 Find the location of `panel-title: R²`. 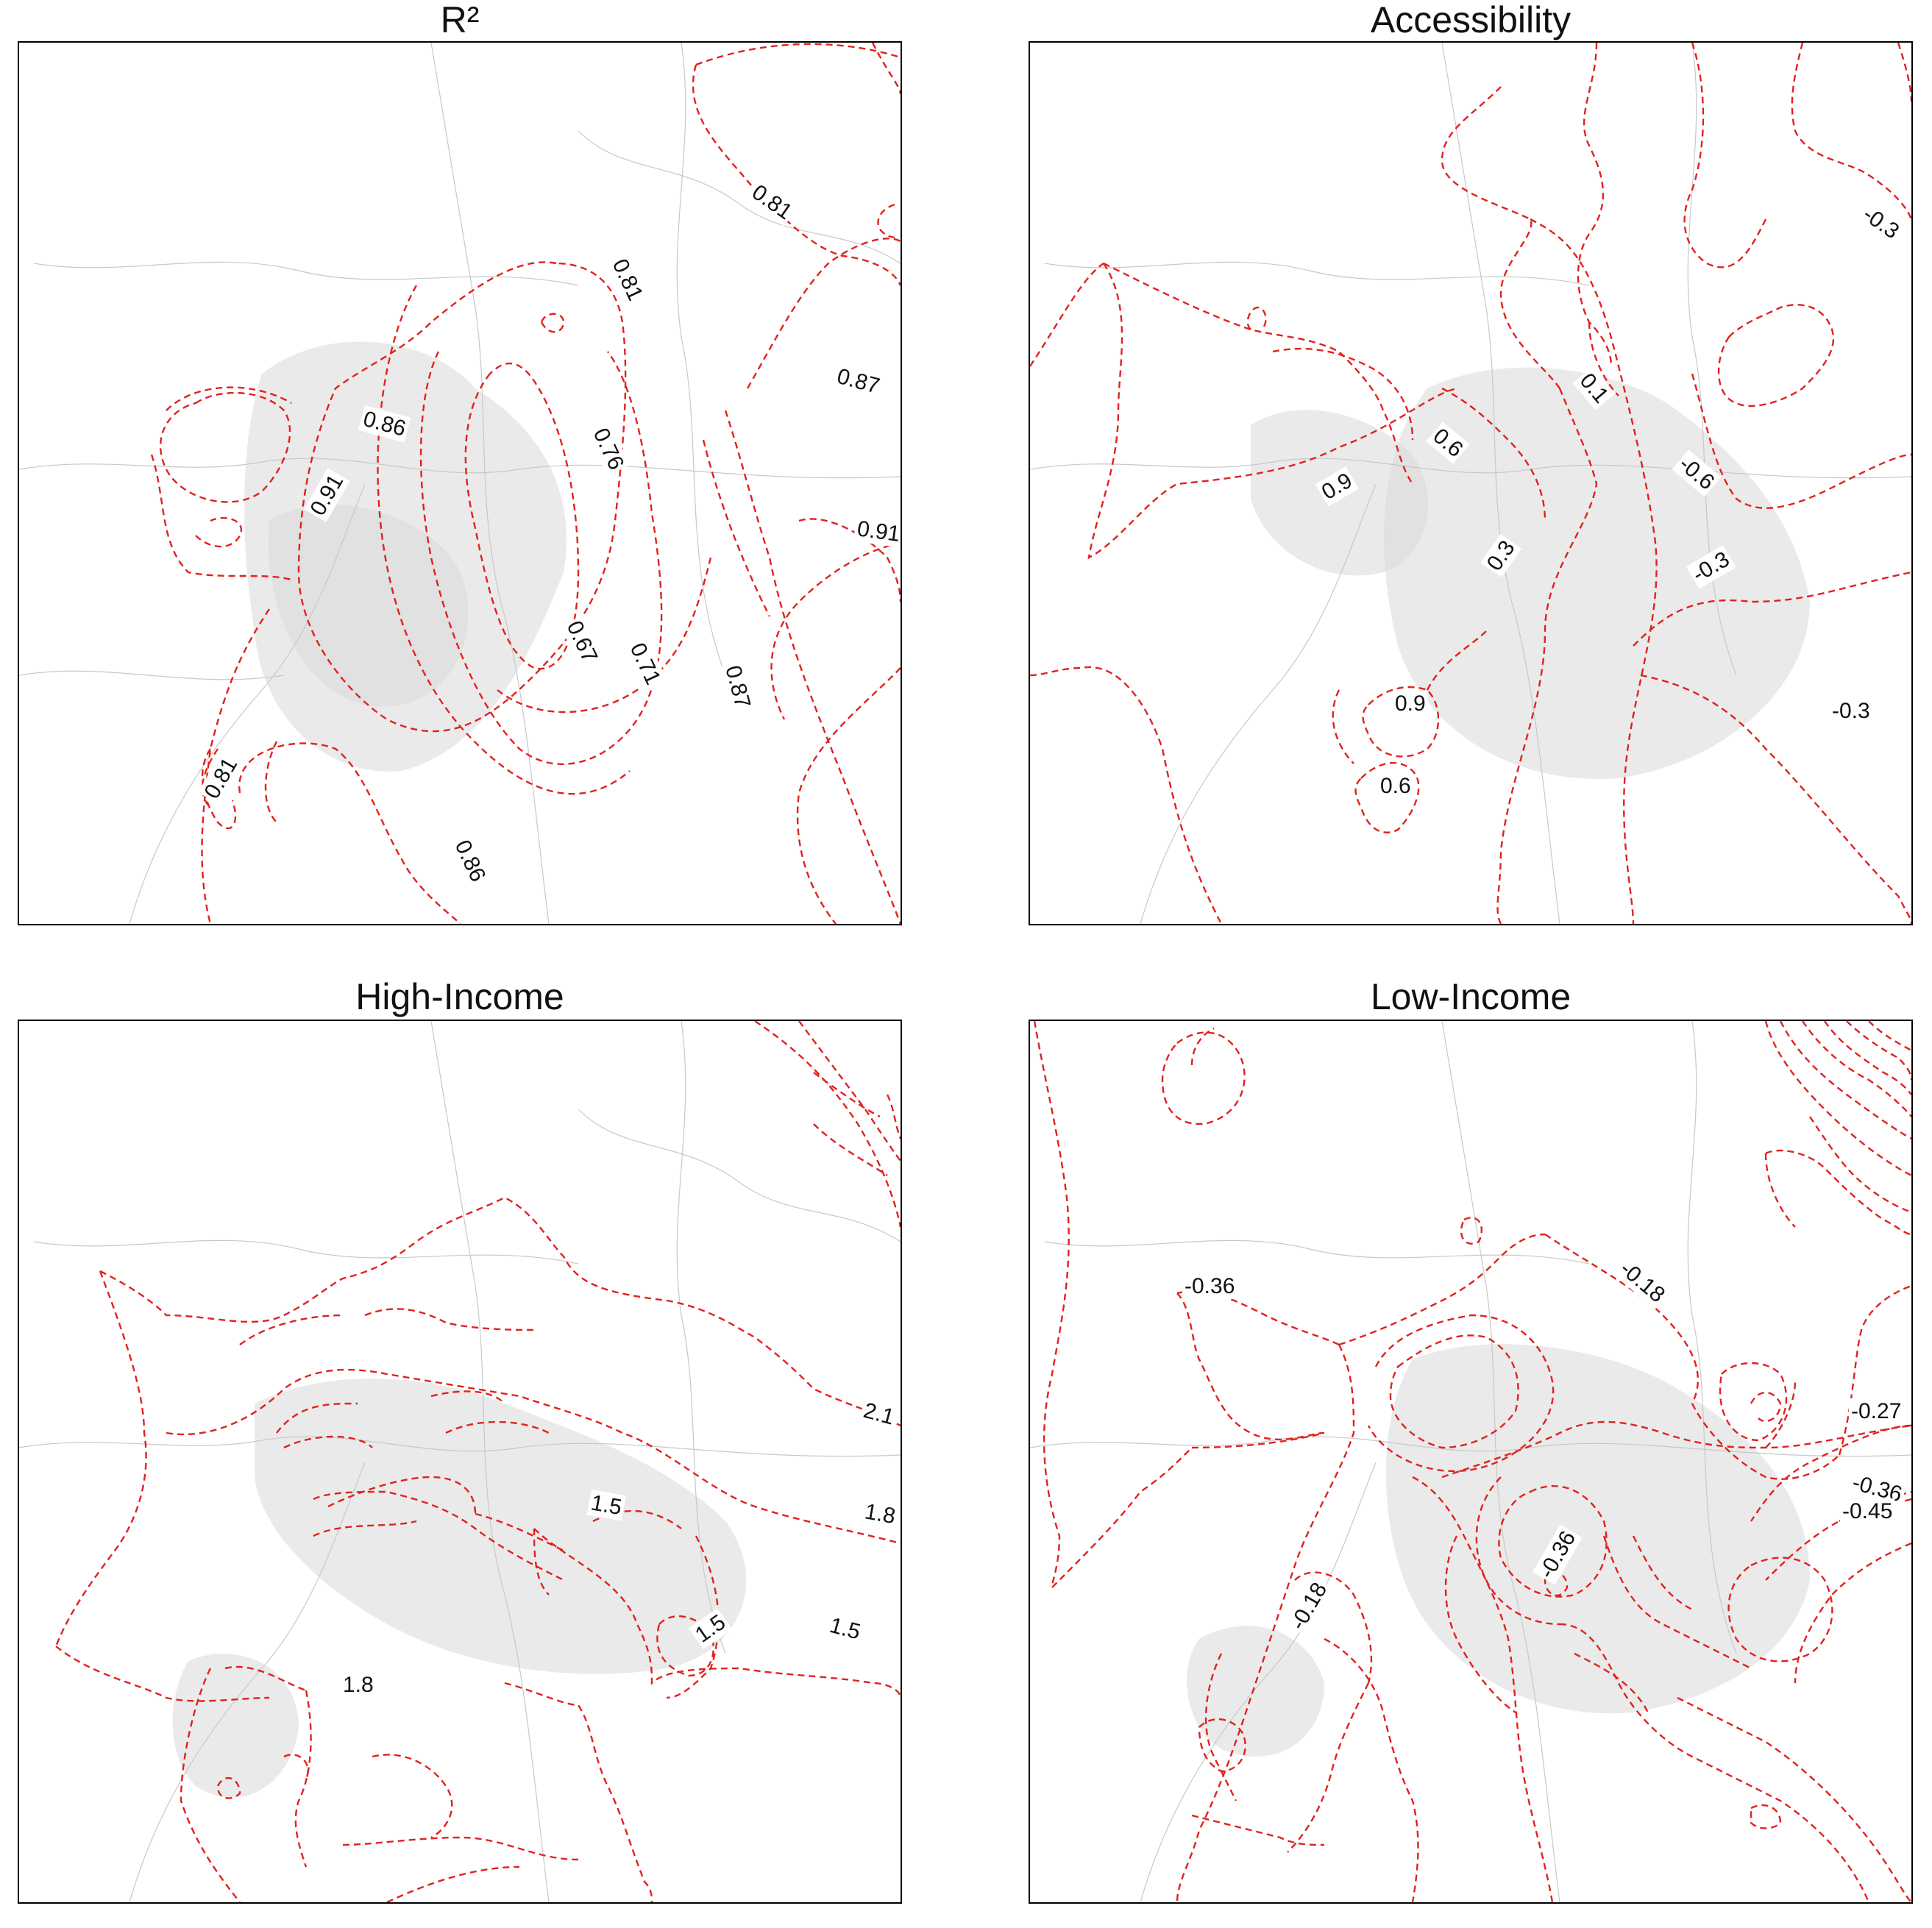

panel-title: R² is located at coordinates (460, 20).